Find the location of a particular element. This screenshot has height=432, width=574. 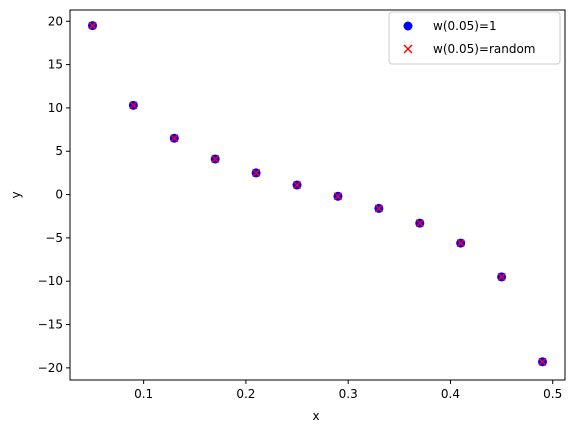

x-tick-label: 0.3 is located at coordinates (348, 394).